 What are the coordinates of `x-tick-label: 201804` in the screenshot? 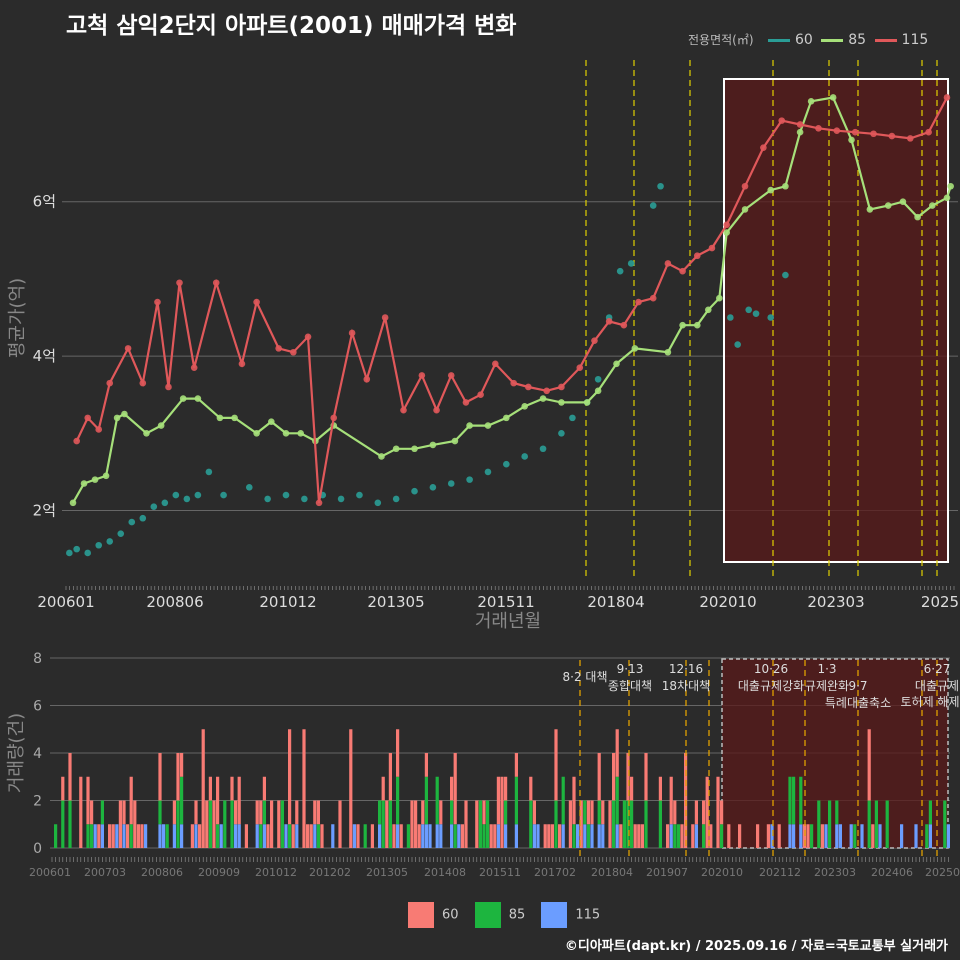 It's located at (615, 602).